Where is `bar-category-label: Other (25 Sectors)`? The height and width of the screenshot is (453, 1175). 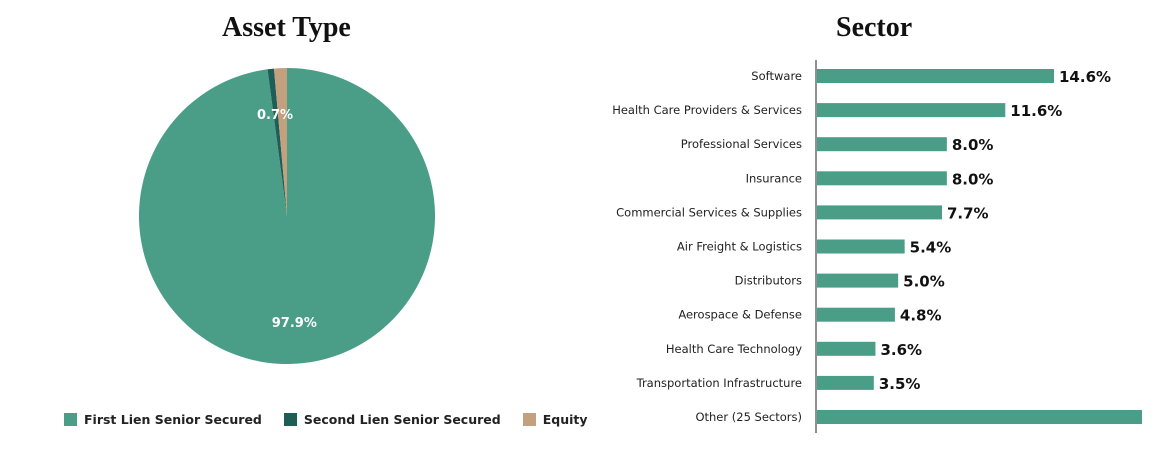 bar-category-label: Other (25 Sectors) is located at coordinates (748, 417).